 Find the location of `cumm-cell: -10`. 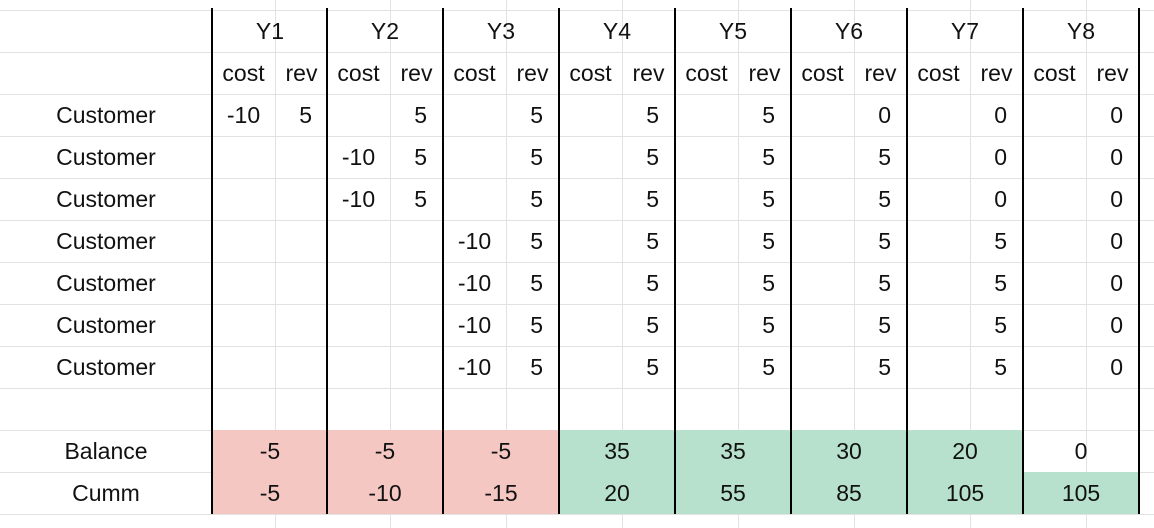

cumm-cell: -10 is located at coordinates (385, 492).